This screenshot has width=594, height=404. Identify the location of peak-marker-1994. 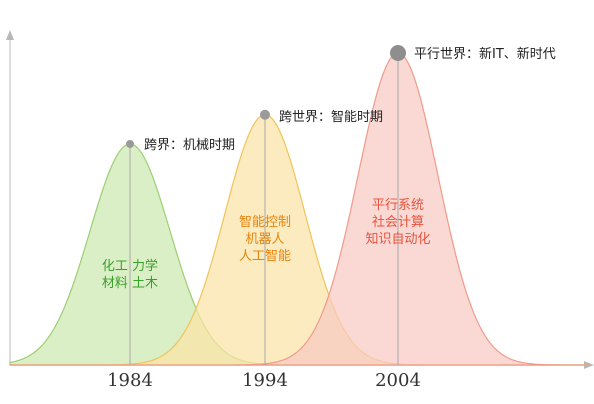
(265, 114).